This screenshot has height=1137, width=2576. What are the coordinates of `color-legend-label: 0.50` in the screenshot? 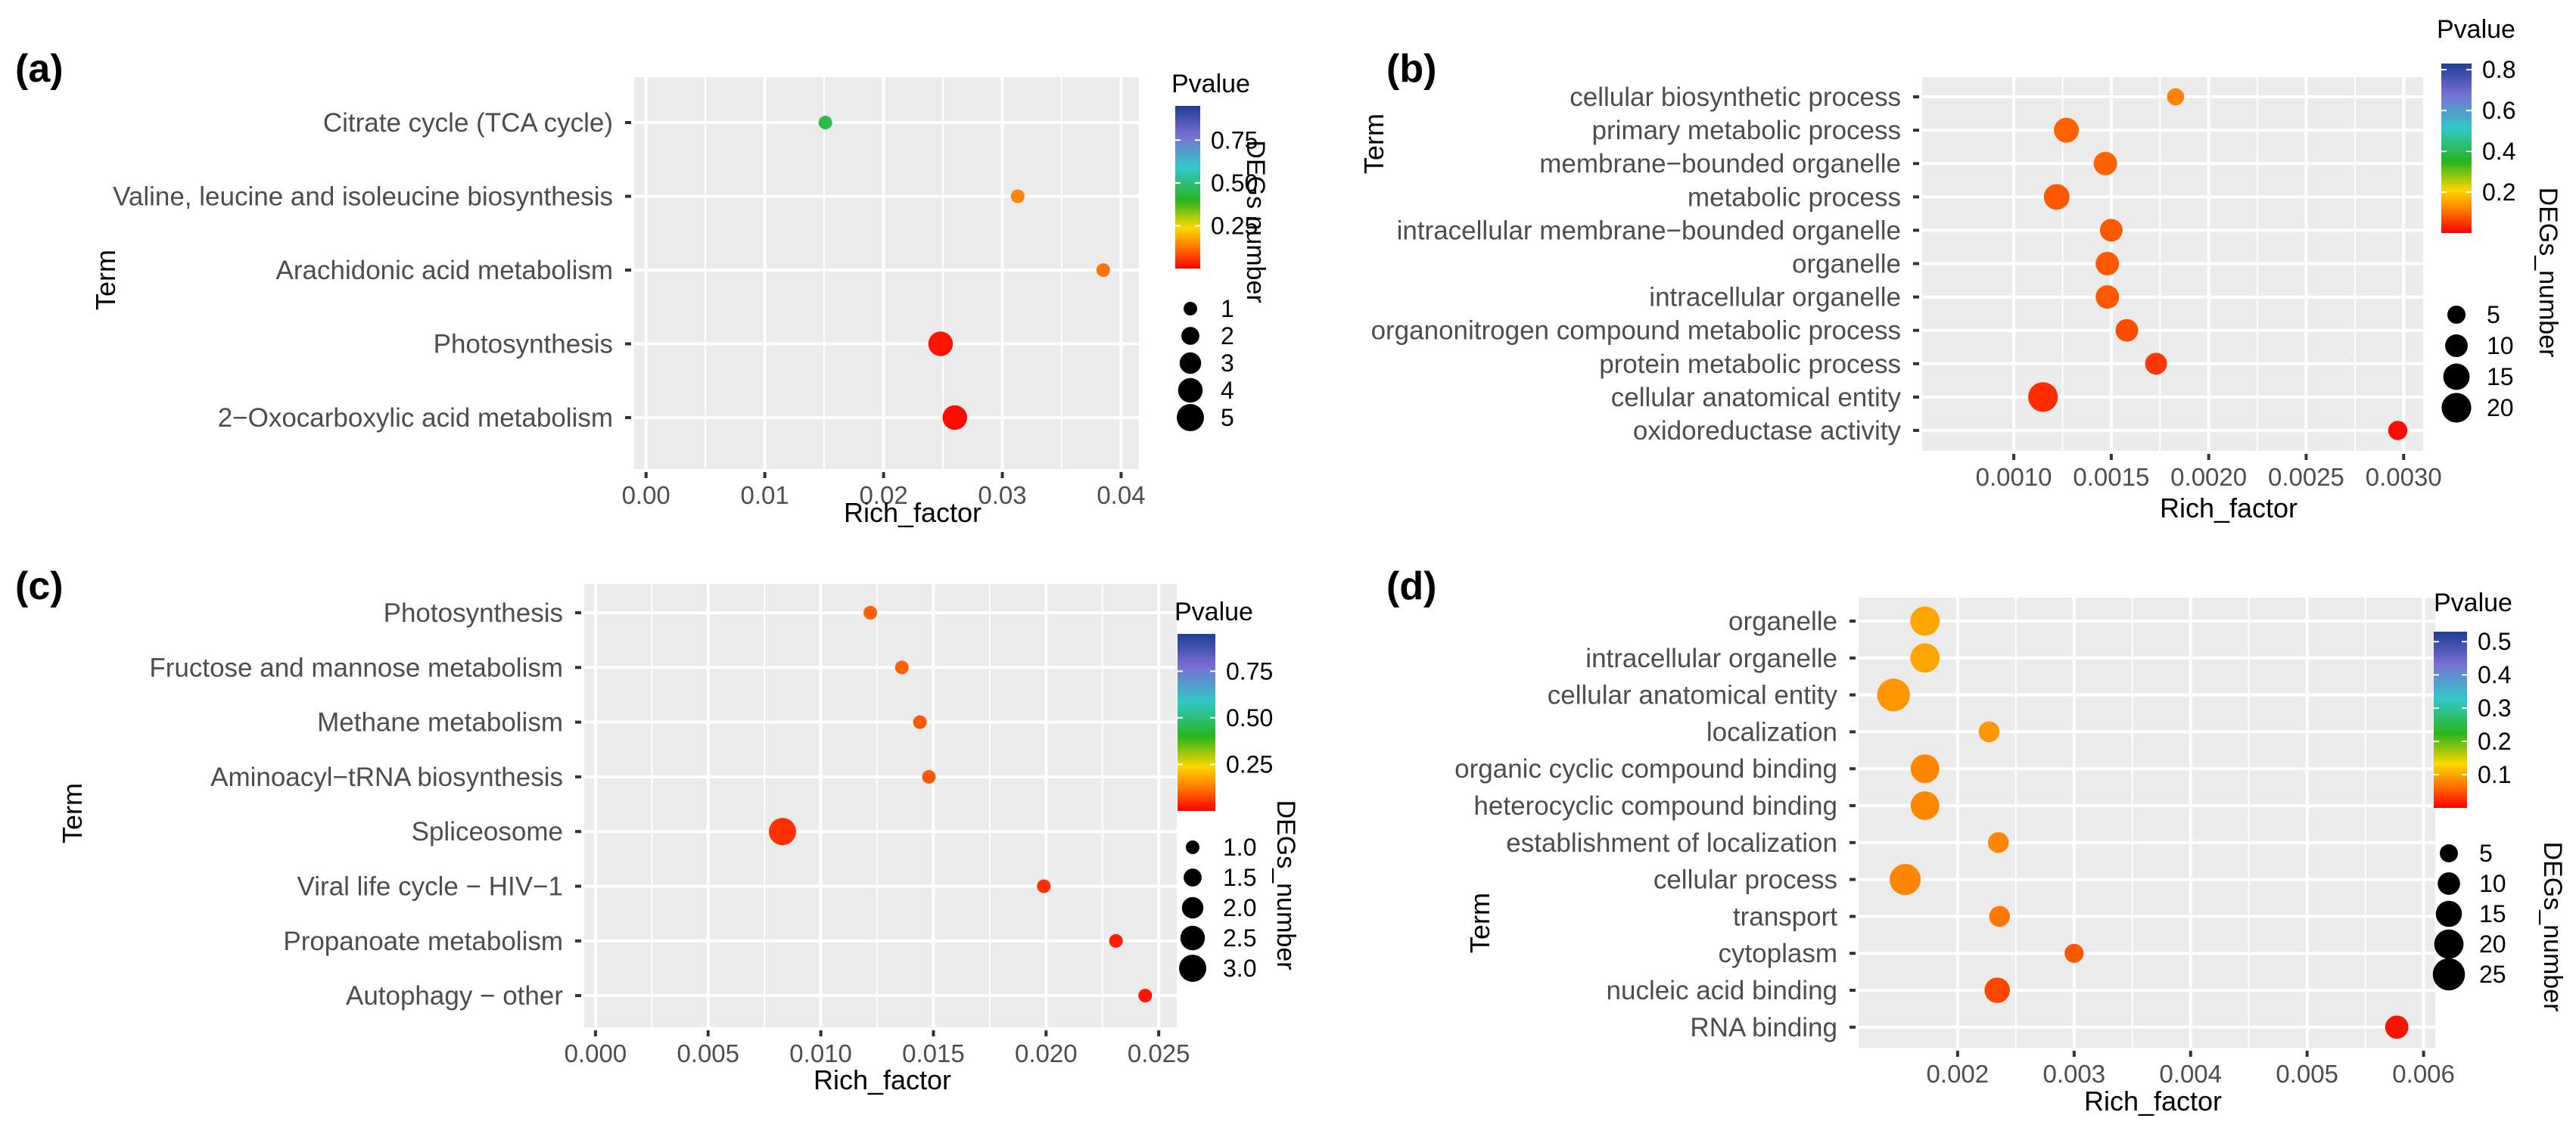 It's located at (1249, 718).